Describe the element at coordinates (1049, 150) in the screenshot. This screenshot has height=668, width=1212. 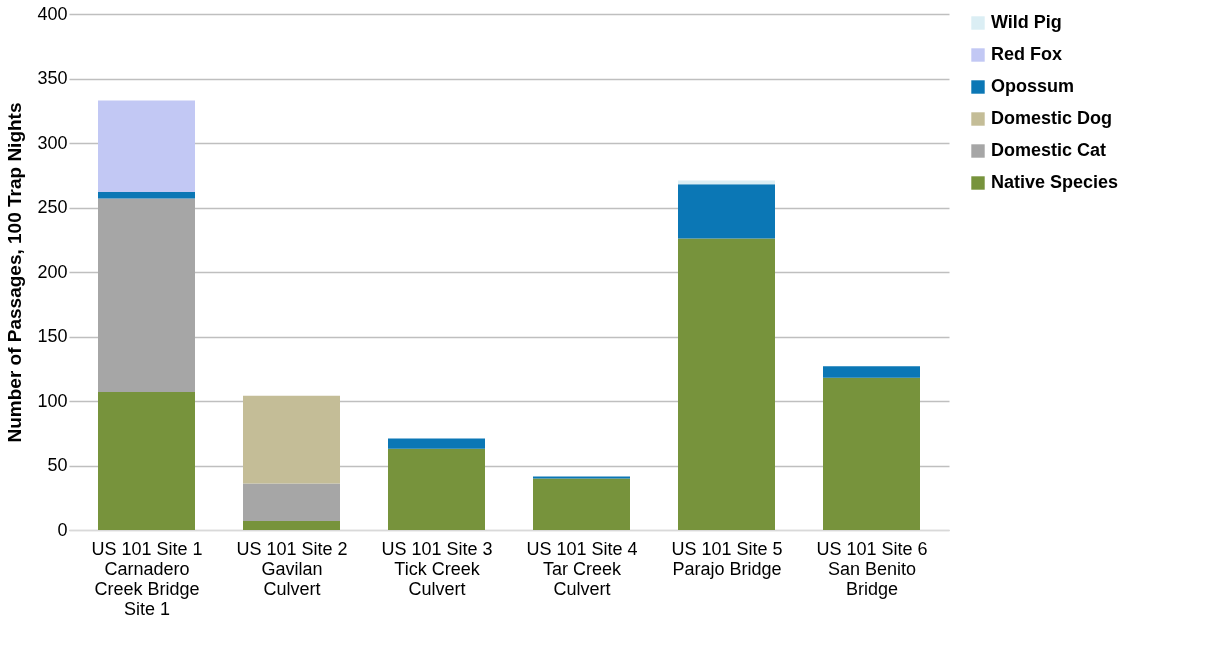
I see `legend-label: Domestic Cat` at that location.